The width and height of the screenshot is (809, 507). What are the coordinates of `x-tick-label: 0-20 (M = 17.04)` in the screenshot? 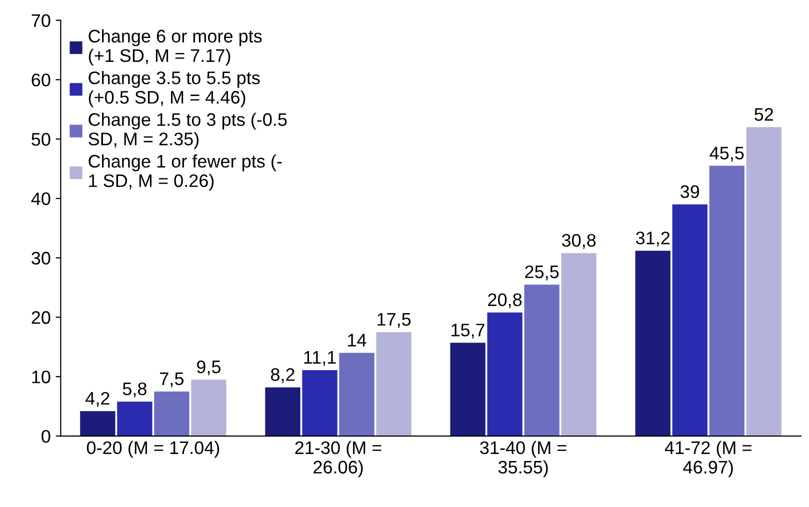 It's located at (153, 449).